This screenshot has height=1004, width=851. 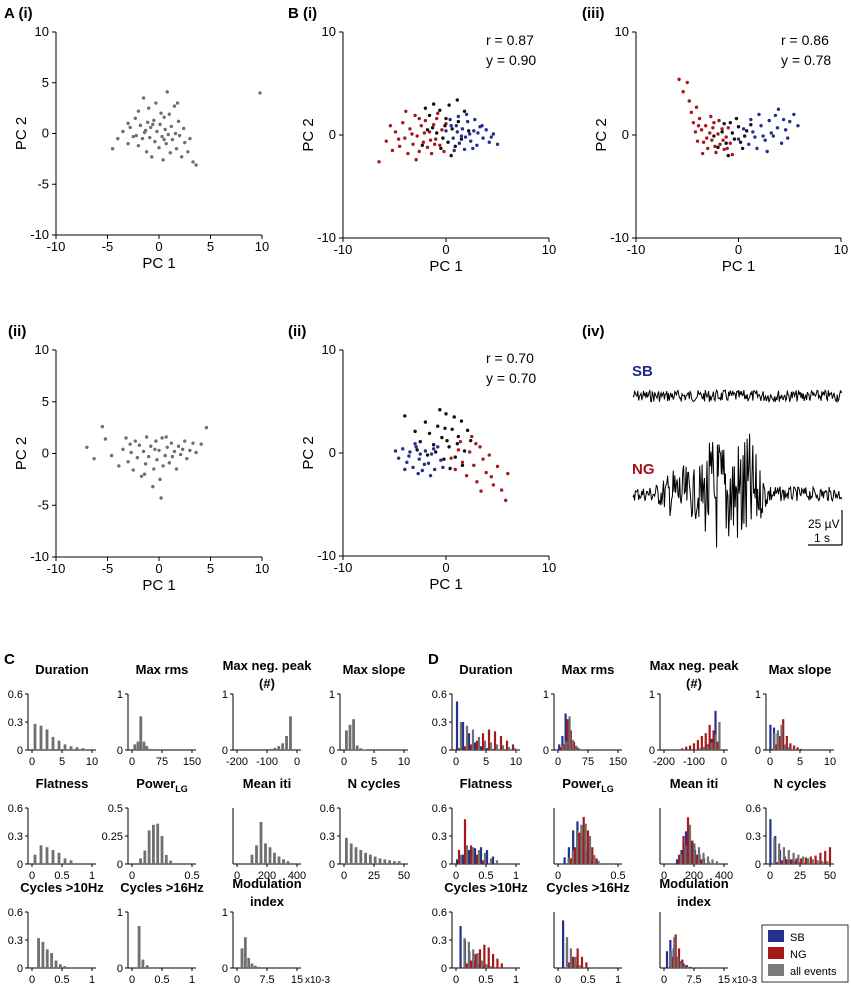 I want to click on y-tick-label: 10, so click(x=42, y=349).